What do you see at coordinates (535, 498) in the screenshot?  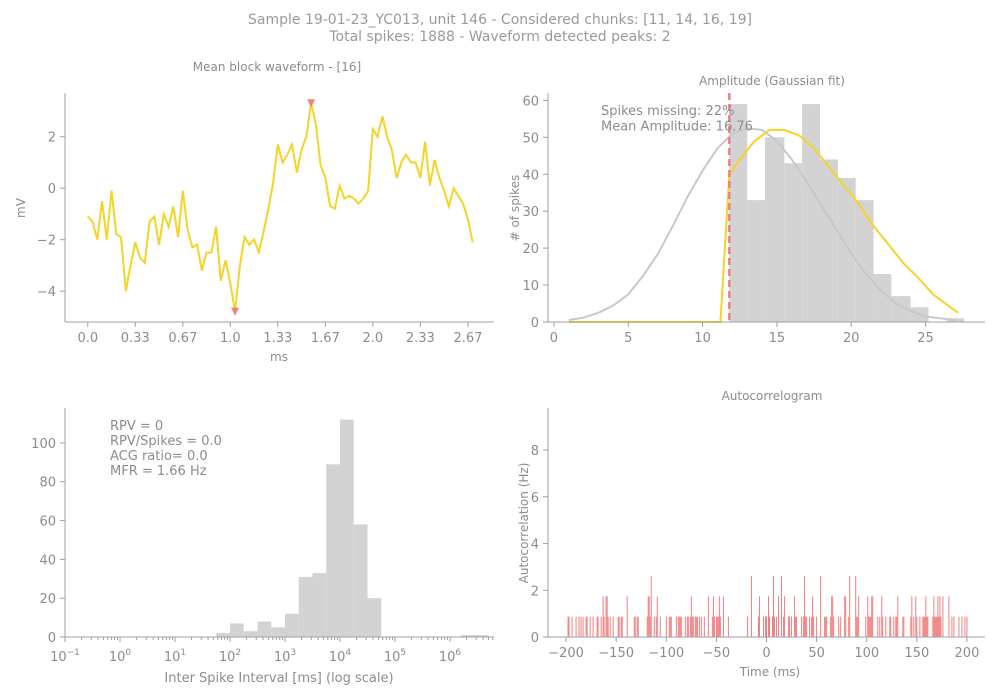 I see `acg-y-tick-label: 6` at bounding box center [535, 498].